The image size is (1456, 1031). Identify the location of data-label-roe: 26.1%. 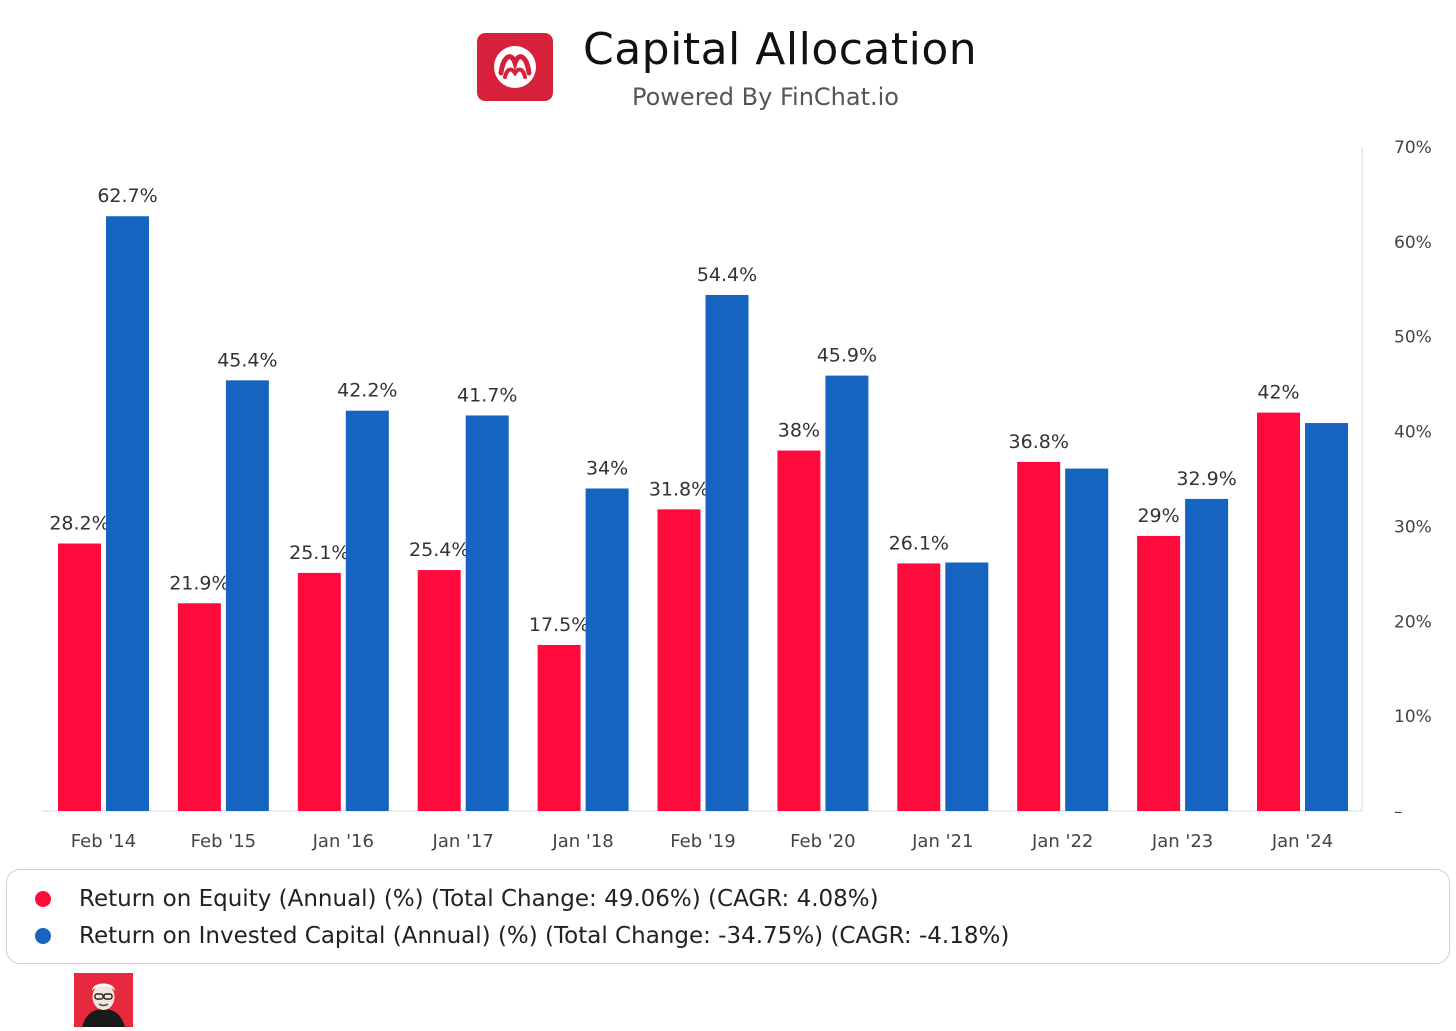
(919, 543).